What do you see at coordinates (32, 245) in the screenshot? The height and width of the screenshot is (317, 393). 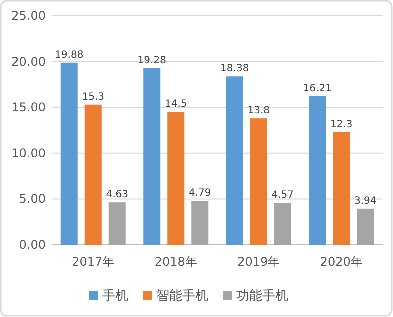 I see `y-tick-label: 0.00` at bounding box center [32, 245].